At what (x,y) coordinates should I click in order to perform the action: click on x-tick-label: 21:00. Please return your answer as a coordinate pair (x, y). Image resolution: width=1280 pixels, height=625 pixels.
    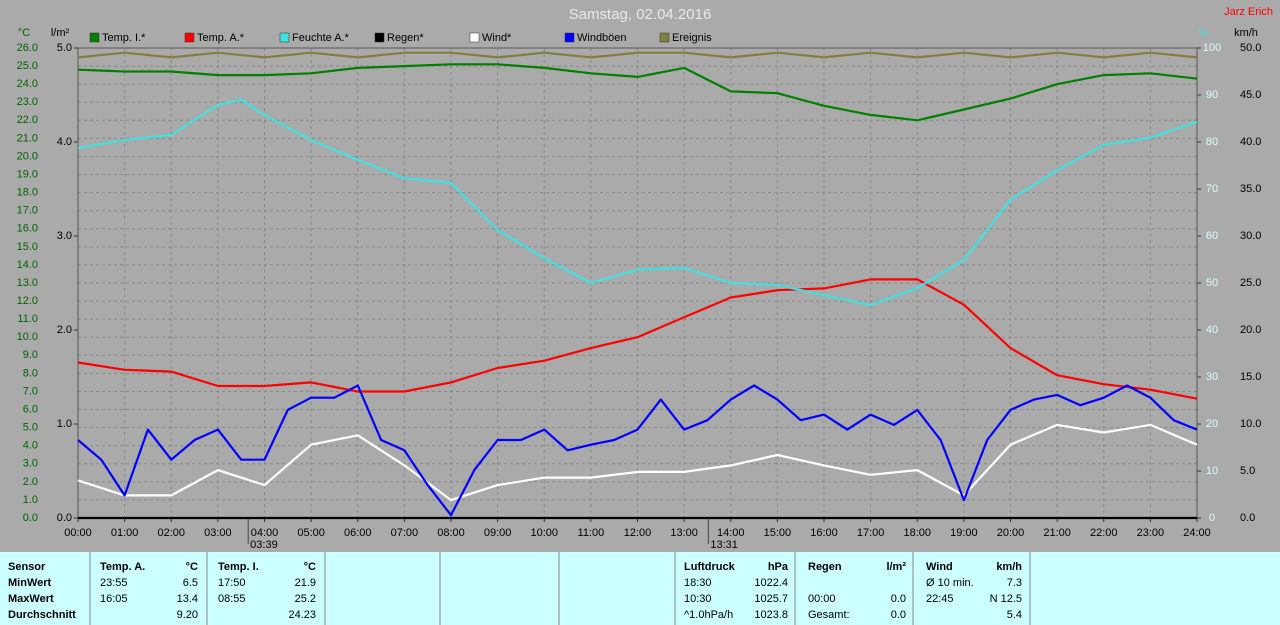
    Looking at the image, I should click on (1057, 533).